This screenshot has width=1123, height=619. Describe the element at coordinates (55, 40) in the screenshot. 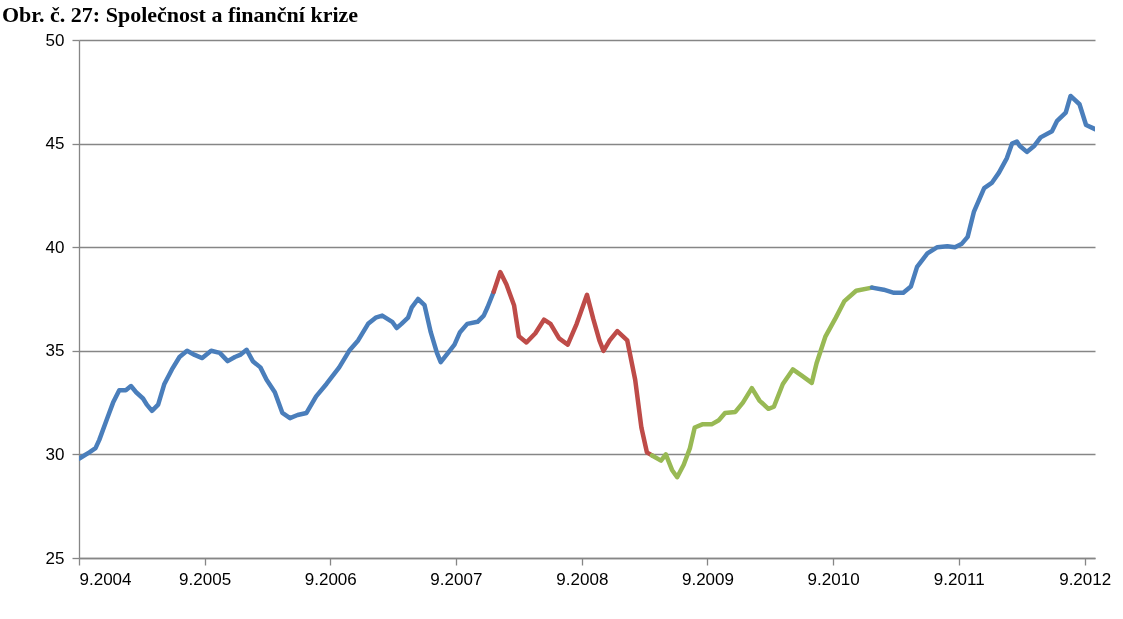

I see `y-tick-label: 50` at that location.